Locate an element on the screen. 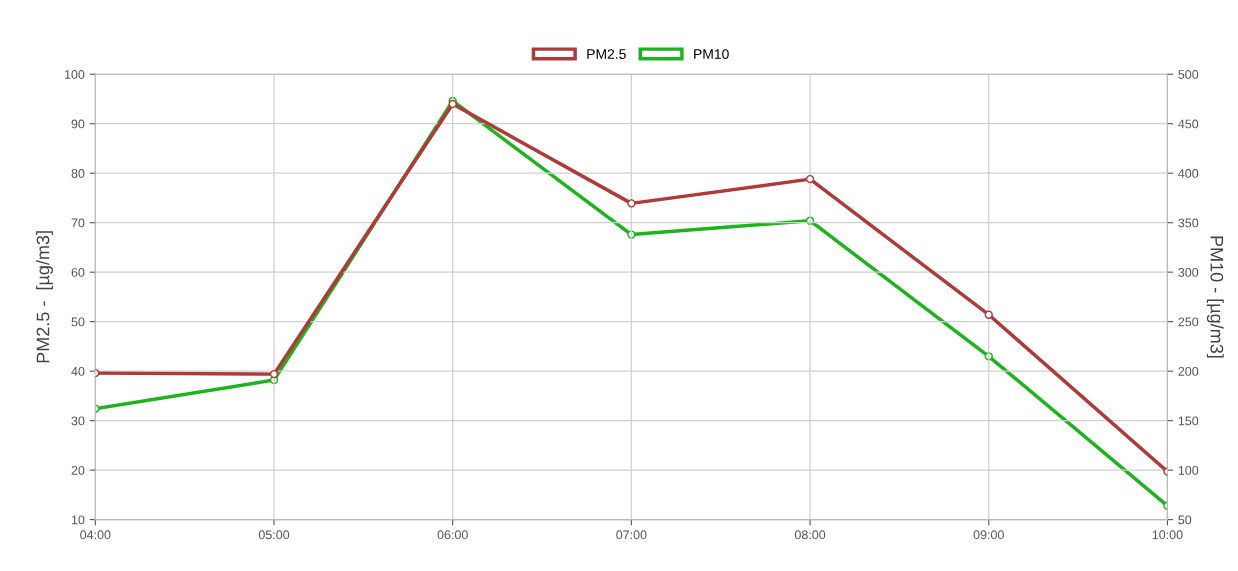 This screenshot has height=571, width=1238. y2-tick-label: 300 is located at coordinates (1188, 272).